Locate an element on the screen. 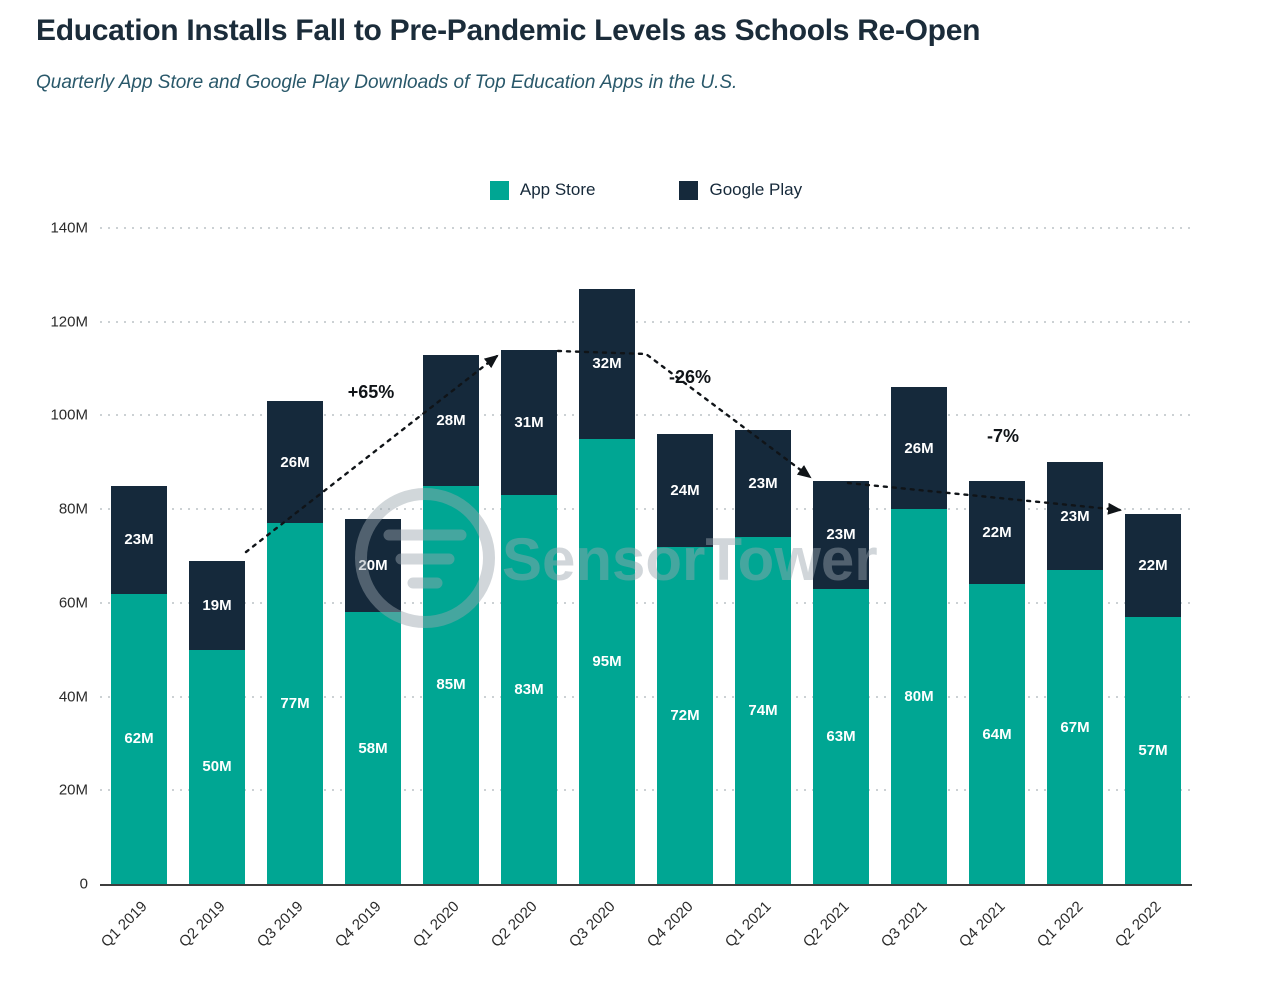 The image size is (1279, 982). stacked-bar-q2-2022: 22M 57M is located at coordinates (1153, 556).